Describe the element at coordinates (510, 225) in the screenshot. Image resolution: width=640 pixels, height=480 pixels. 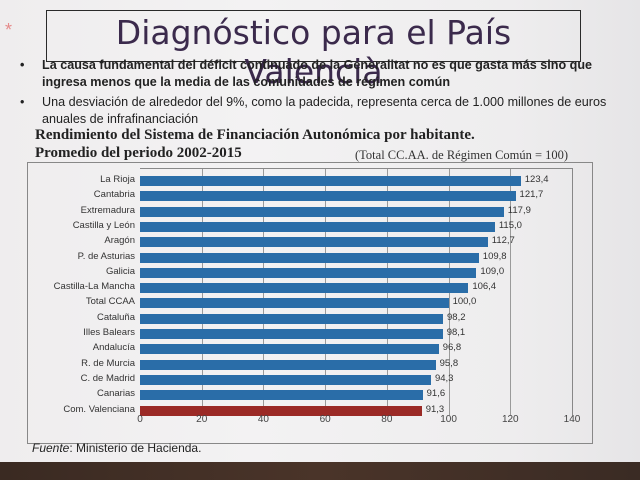
I see `value-label: 115,0` at that location.